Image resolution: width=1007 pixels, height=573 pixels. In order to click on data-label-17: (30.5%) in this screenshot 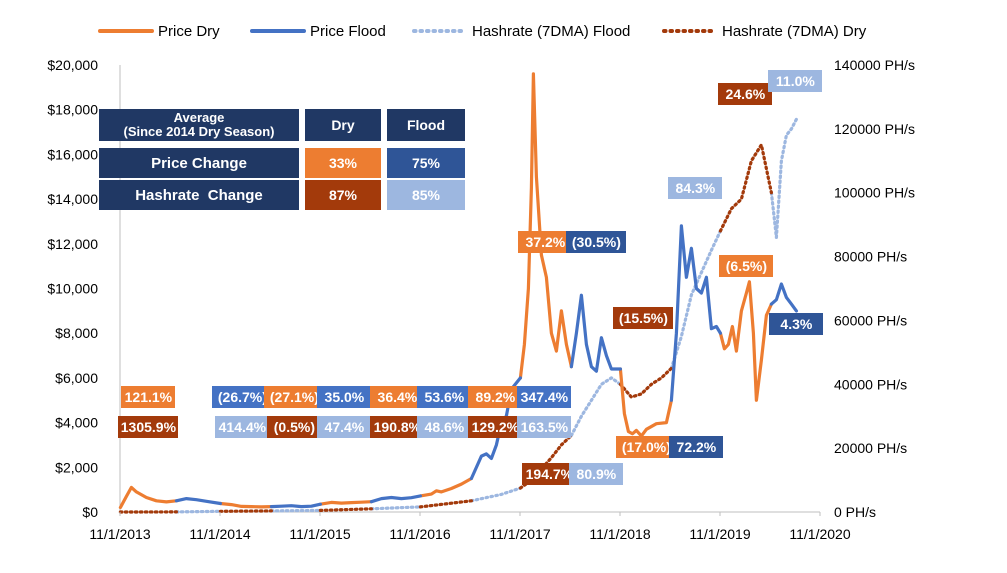, I will do `click(596, 241)`.